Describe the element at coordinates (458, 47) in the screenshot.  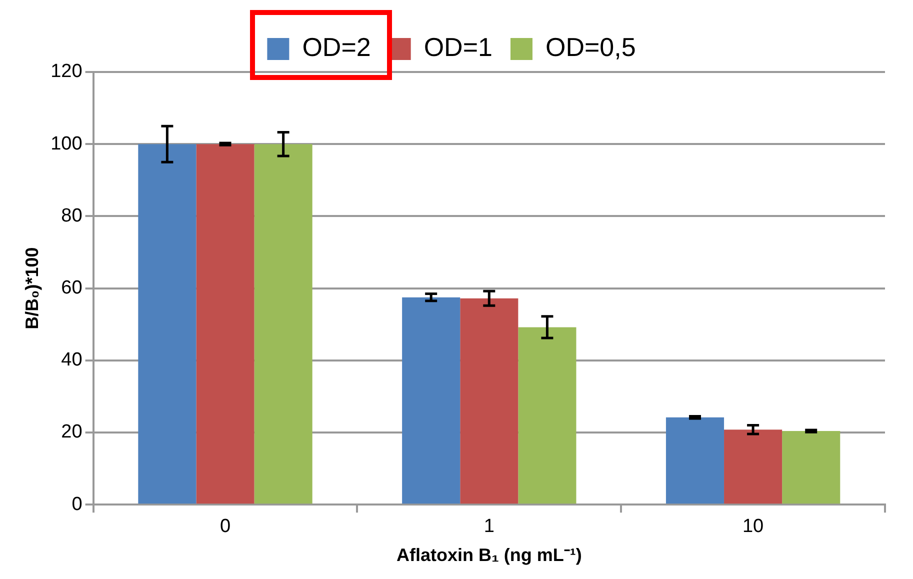
I see `legend-label: OD=1` at that location.